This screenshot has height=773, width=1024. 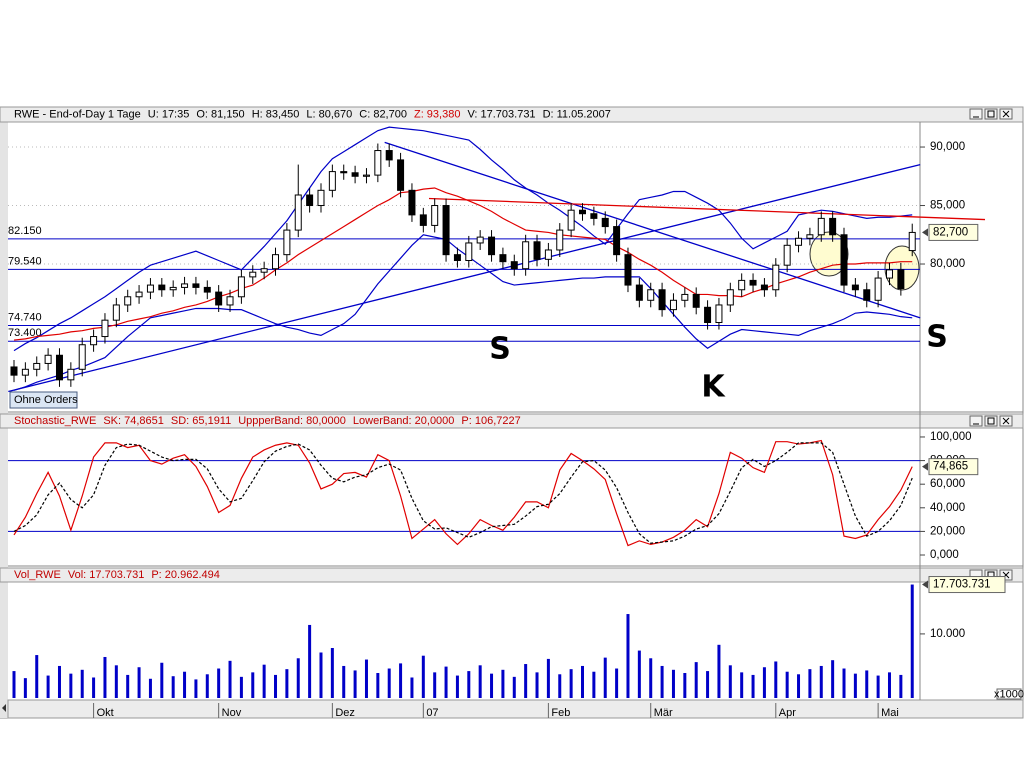 I want to click on x-tick-label: Mai, so click(x=890, y=713).